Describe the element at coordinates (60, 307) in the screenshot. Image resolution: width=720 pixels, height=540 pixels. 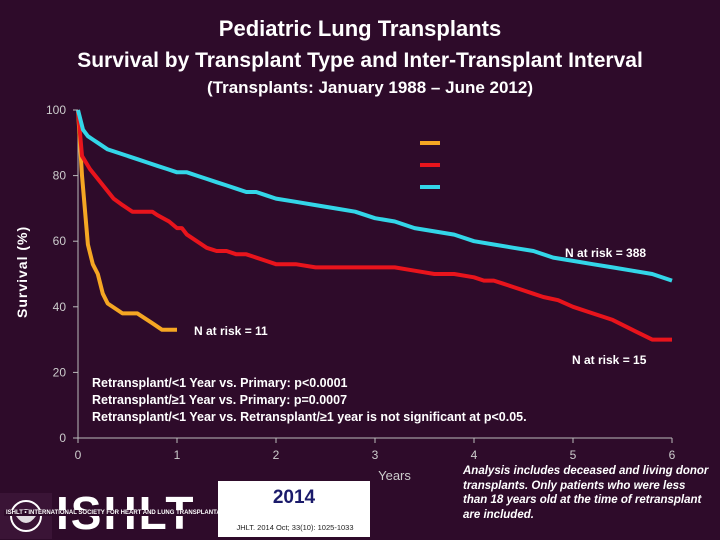
I see `y-tick-label: 40` at that location.